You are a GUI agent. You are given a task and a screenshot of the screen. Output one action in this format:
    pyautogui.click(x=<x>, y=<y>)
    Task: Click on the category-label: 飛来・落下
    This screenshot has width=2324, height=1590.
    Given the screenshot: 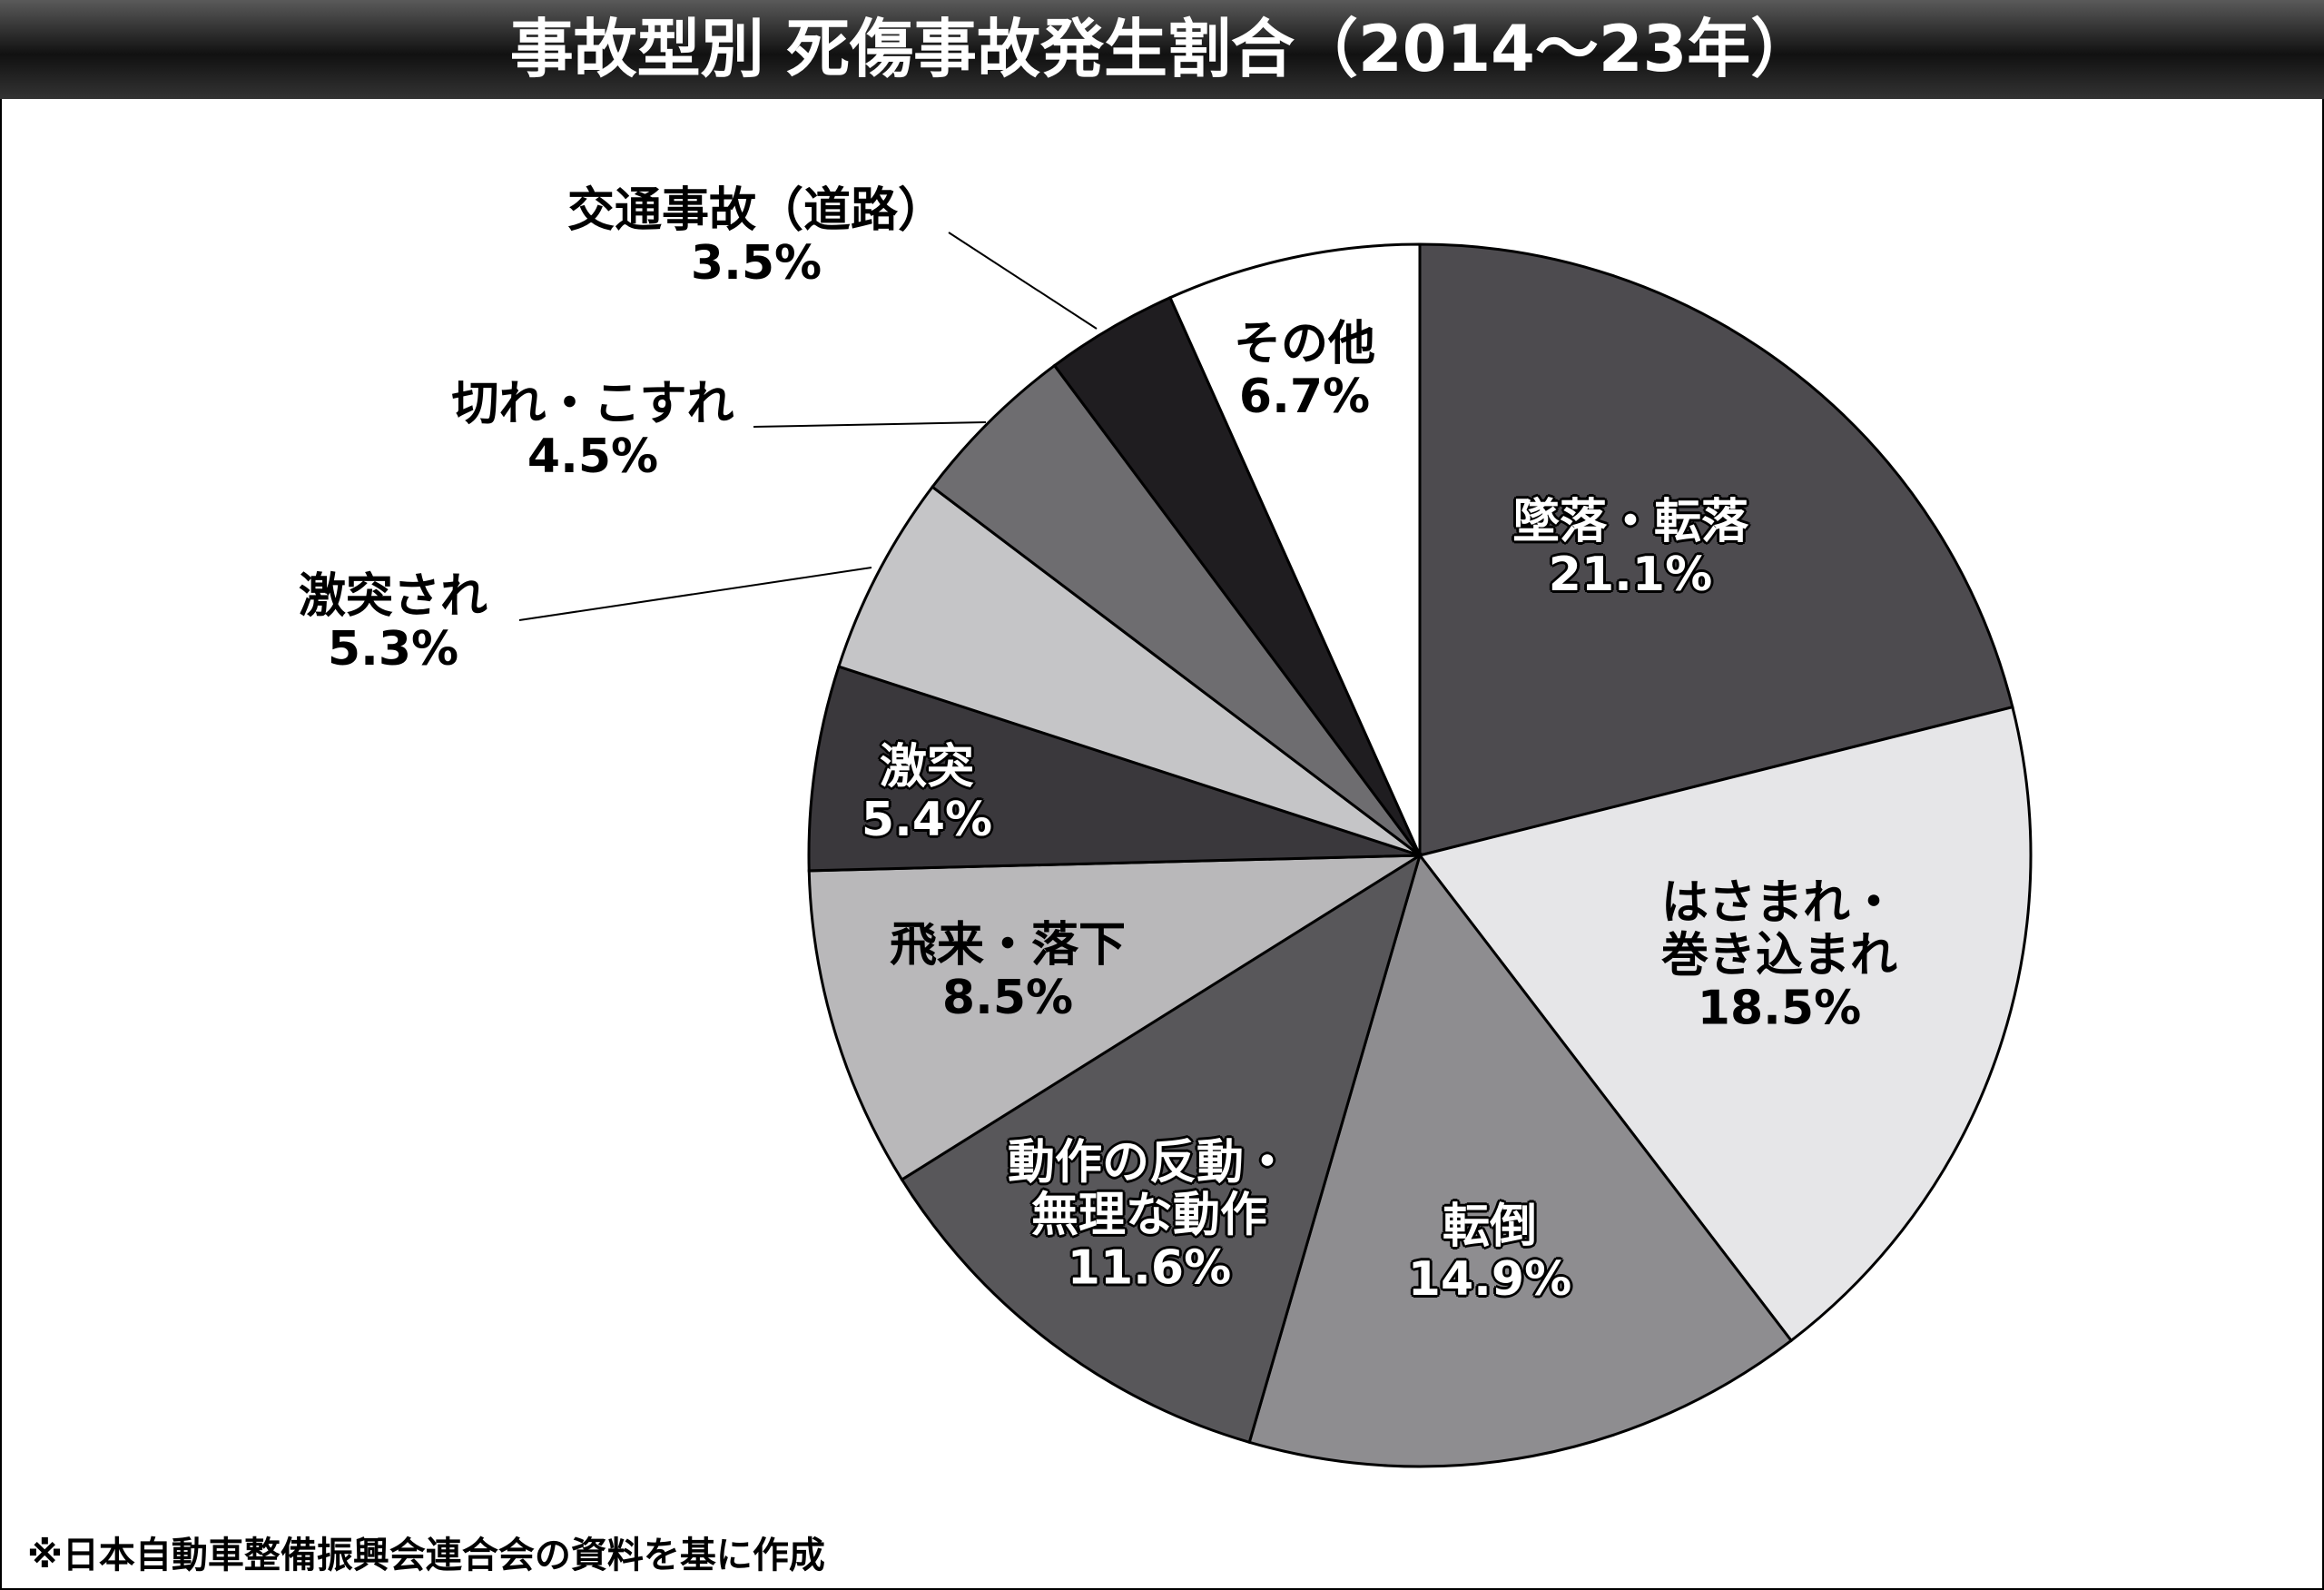 What is the action you would take?
    pyautogui.click(x=1008, y=945)
    